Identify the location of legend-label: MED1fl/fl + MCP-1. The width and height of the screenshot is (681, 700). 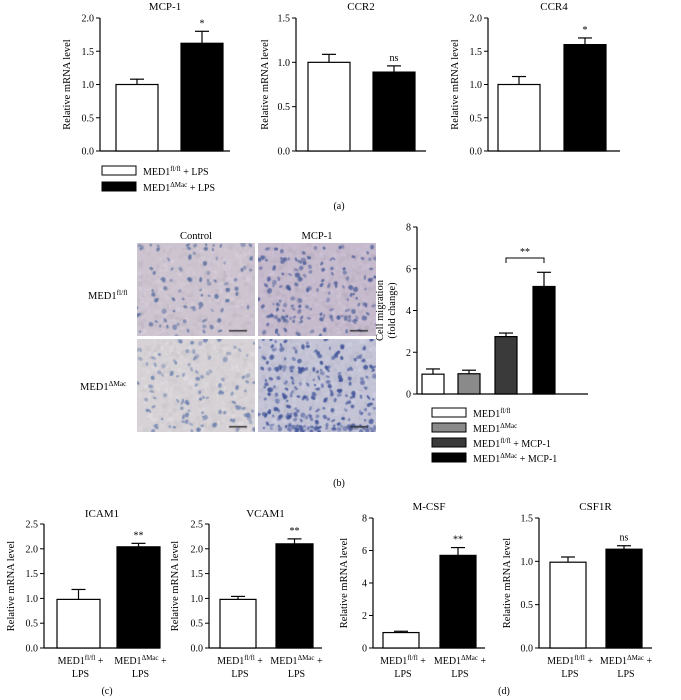
(512, 443).